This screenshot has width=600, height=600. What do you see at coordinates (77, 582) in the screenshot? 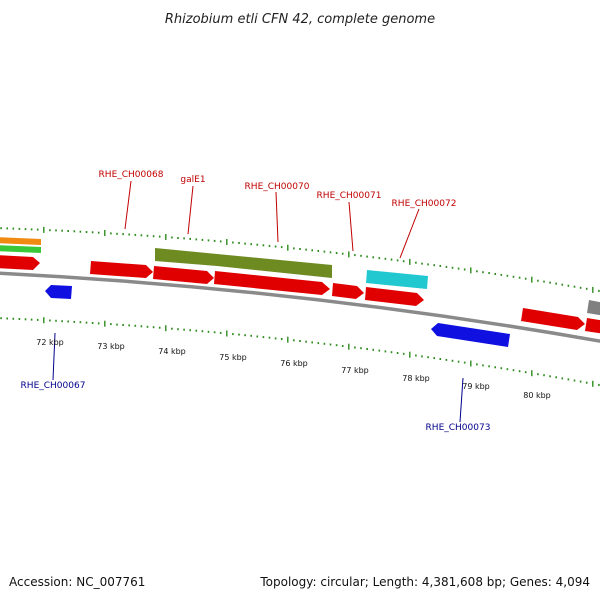
I see `accession-text: Accession: NC_007761` at bounding box center [77, 582].